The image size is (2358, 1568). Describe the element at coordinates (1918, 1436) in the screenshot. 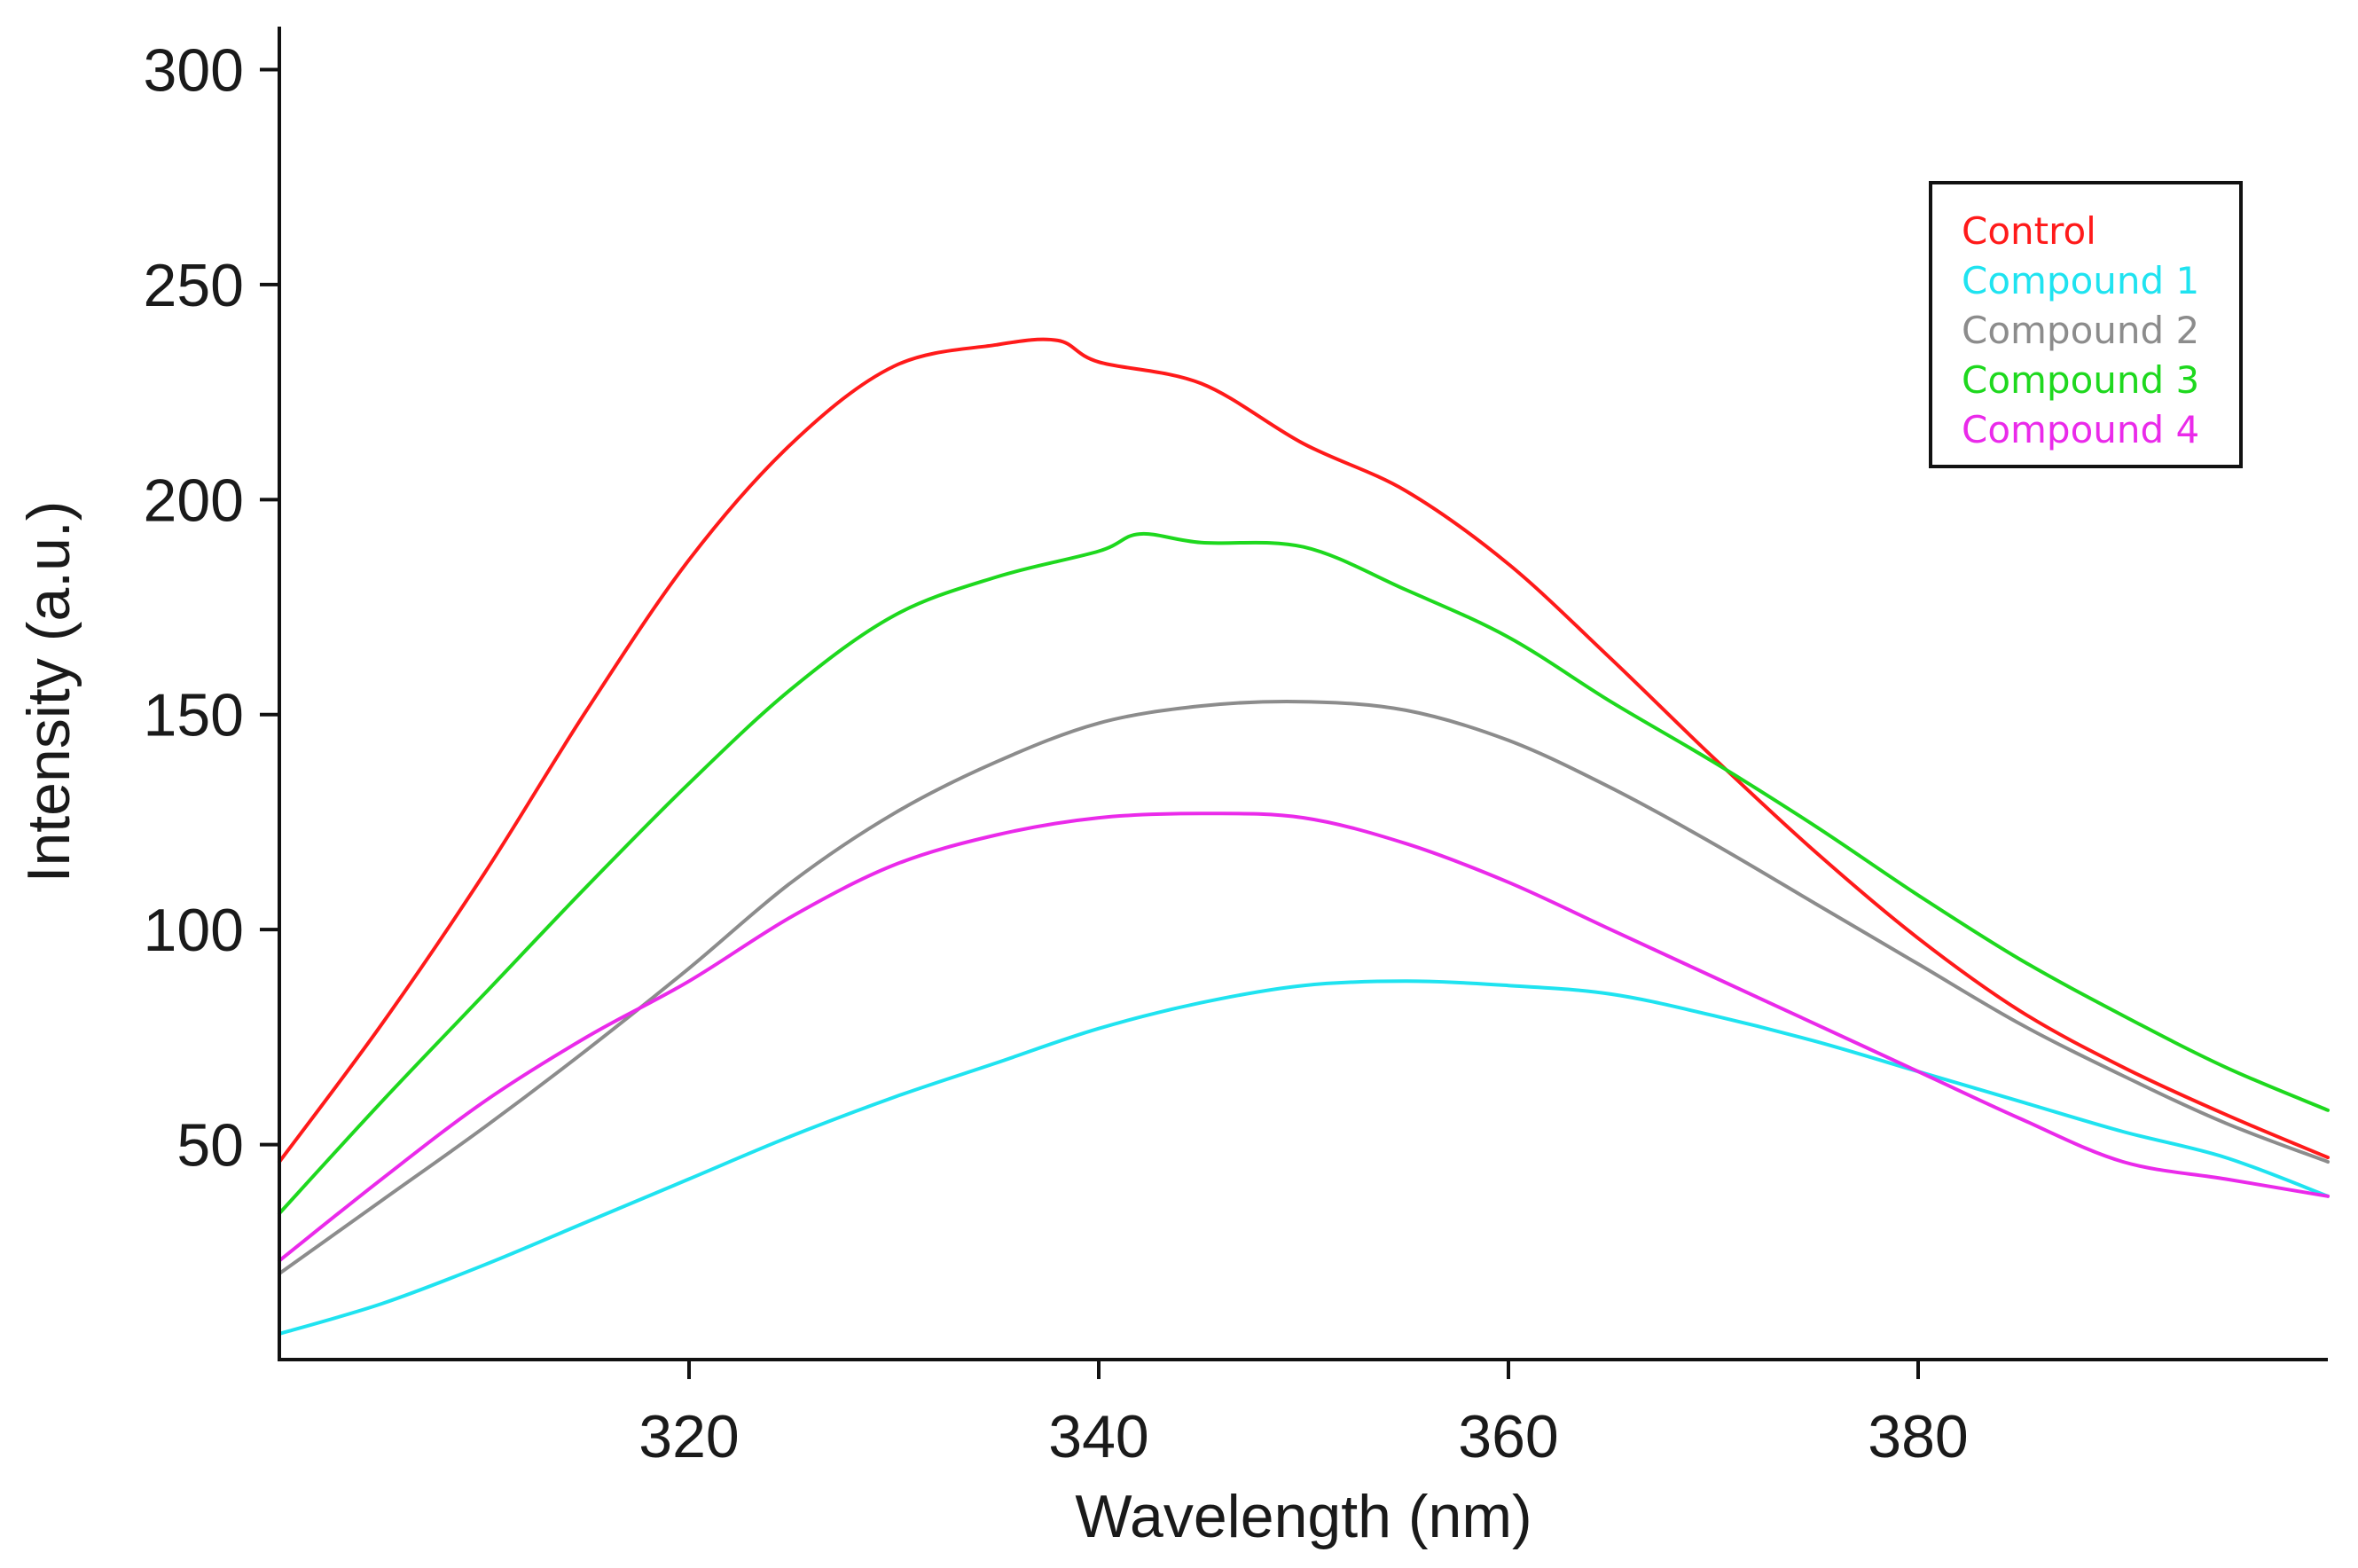

I see `x-tick-label: 380` at that location.